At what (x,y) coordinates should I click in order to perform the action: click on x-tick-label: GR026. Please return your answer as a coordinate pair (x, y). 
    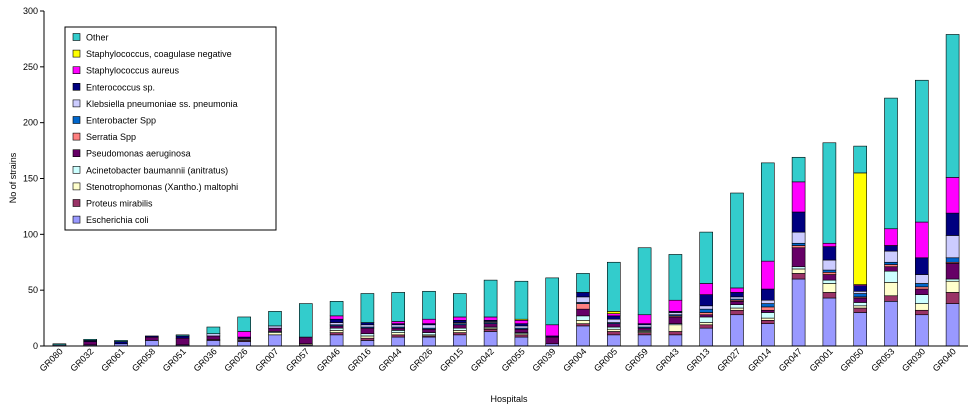
    Looking at the image, I should click on (235, 359).